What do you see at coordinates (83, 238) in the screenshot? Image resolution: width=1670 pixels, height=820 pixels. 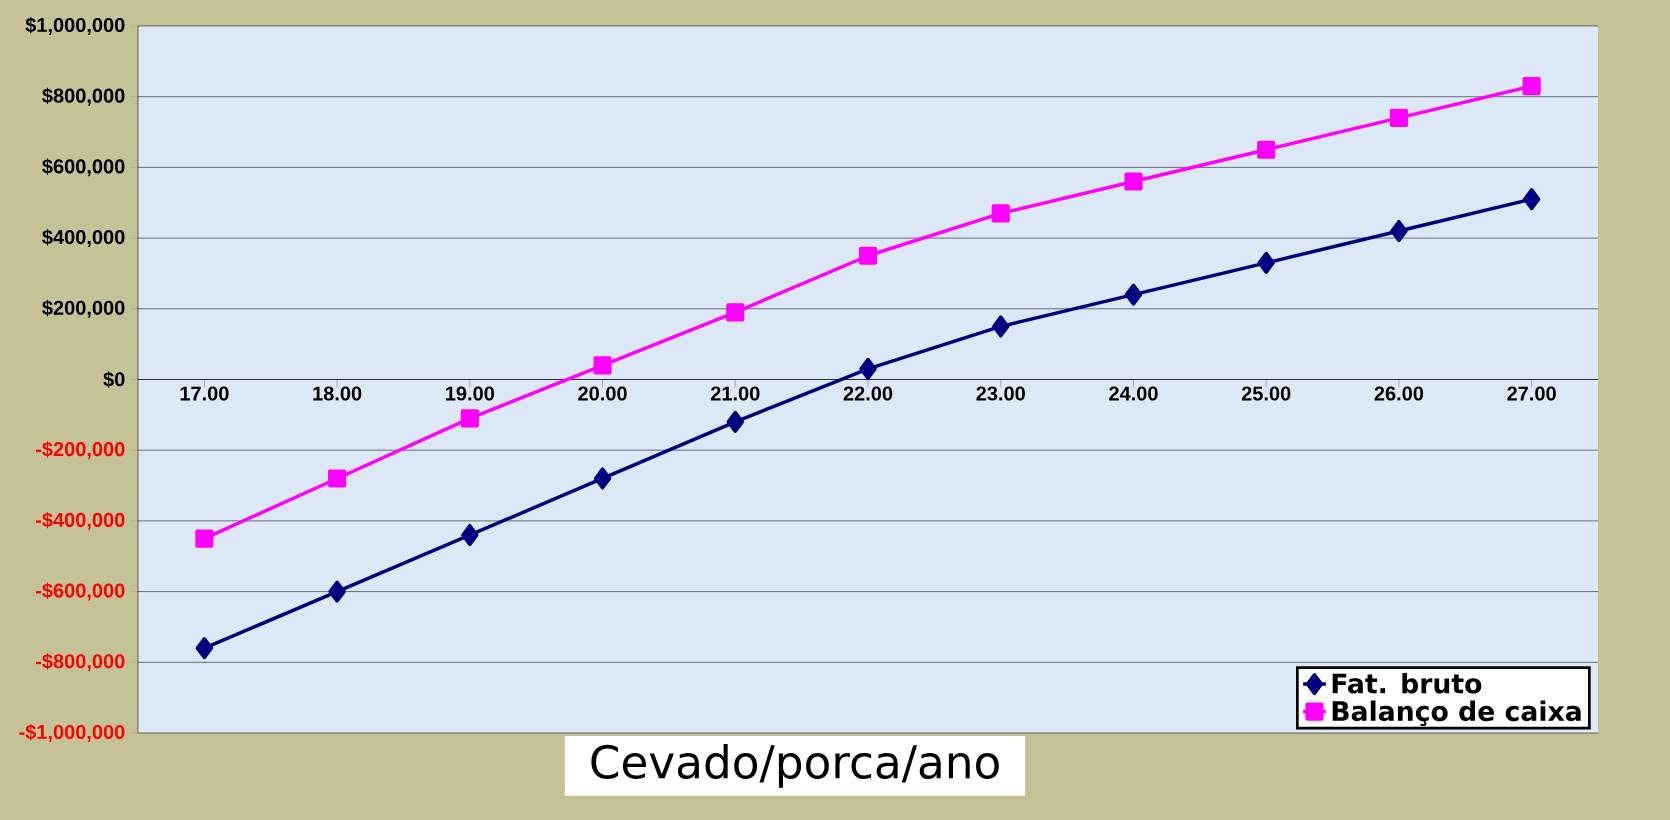 I see `y-tick-label: $400,000` at bounding box center [83, 238].